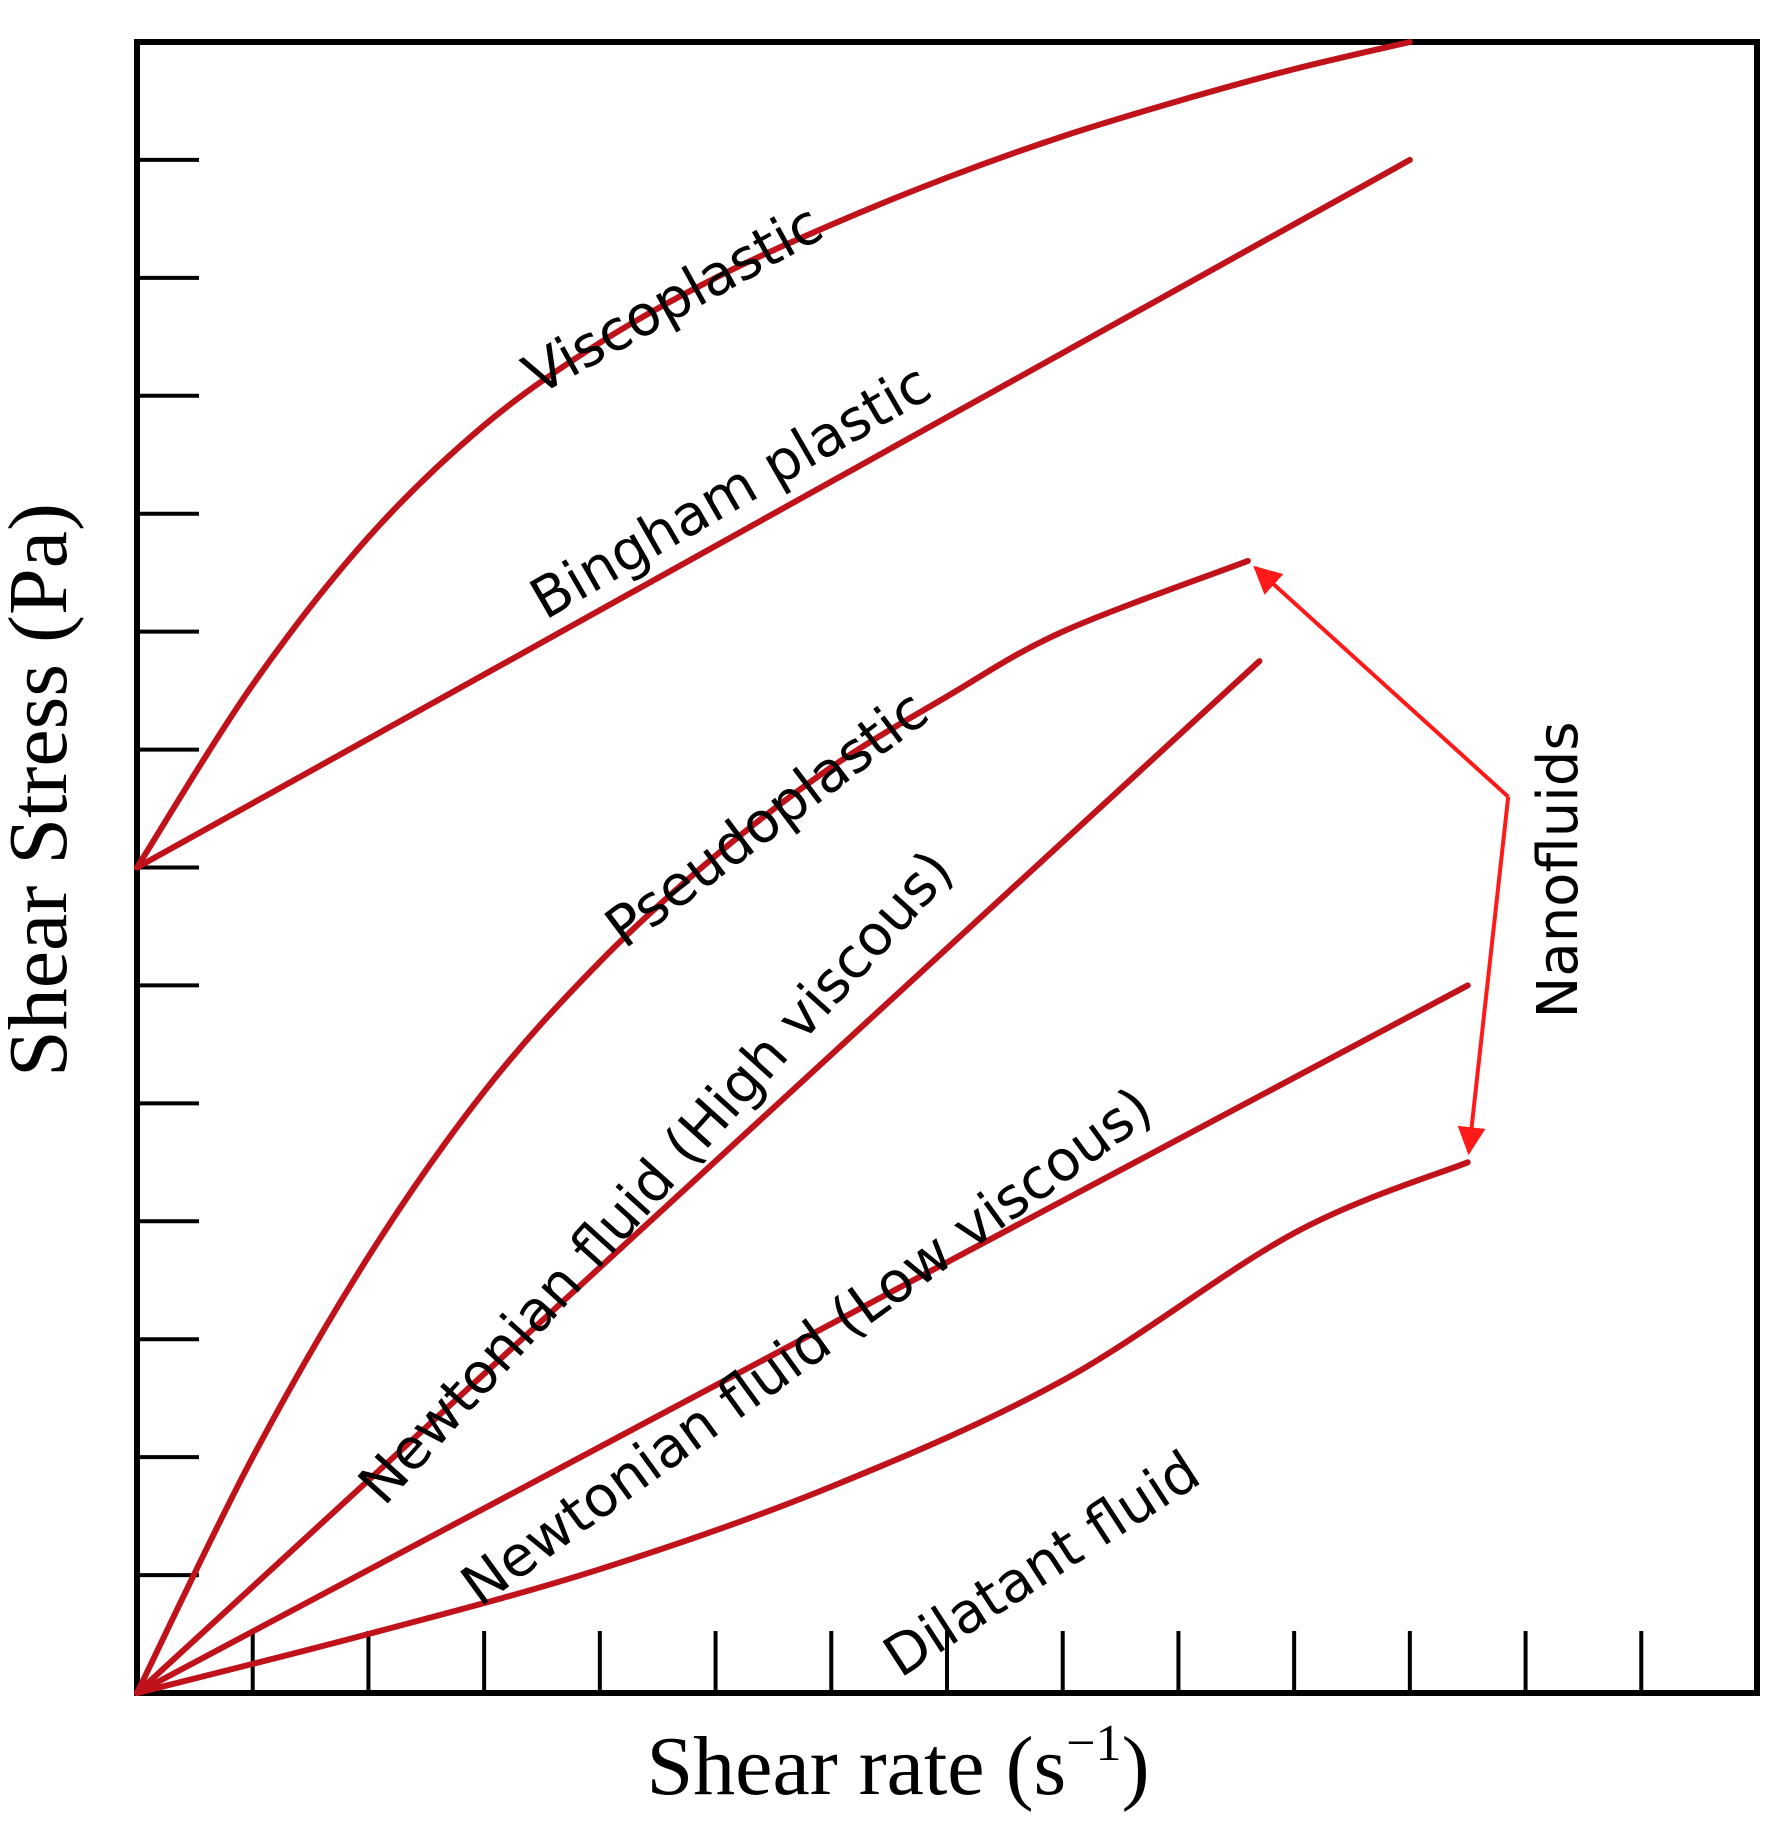  Describe the element at coordinates (42, 790) in the screenshot. I see `y-axis-title: Shear Stress (Pa)` at that location.